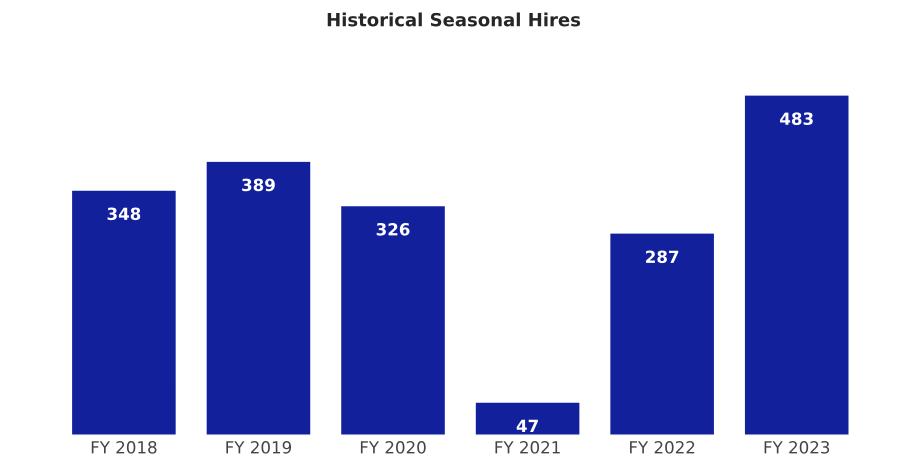 This screenshot has height=472, width=907. Describe the element at coordinates (393, 229) in the screenshot. I see `data-label: 326` at that location.